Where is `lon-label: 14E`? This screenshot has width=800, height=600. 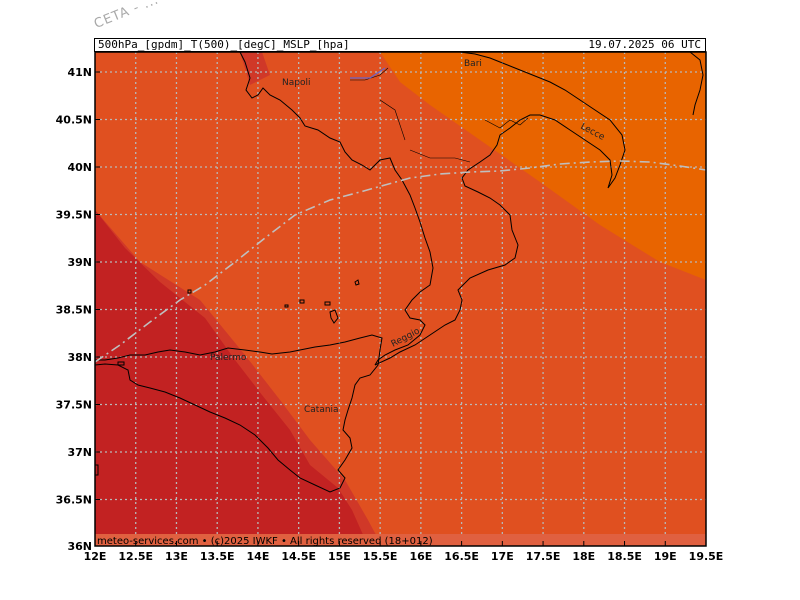
lon-label: 14E is located at coordinates (258, 556).